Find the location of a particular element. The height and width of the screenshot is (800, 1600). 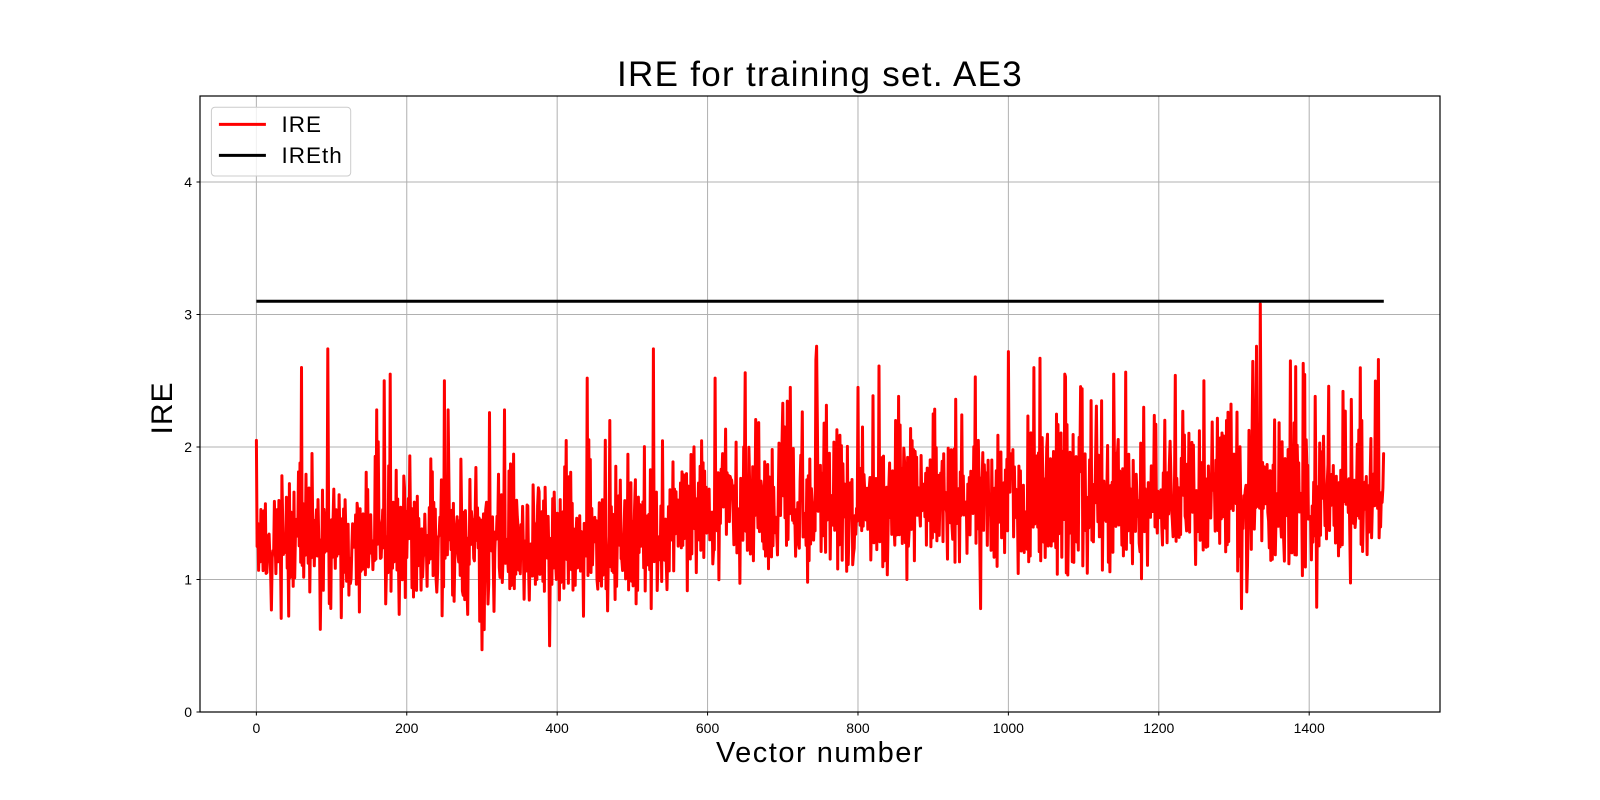

svg-text: 1 is located at coordinates (188, 580).